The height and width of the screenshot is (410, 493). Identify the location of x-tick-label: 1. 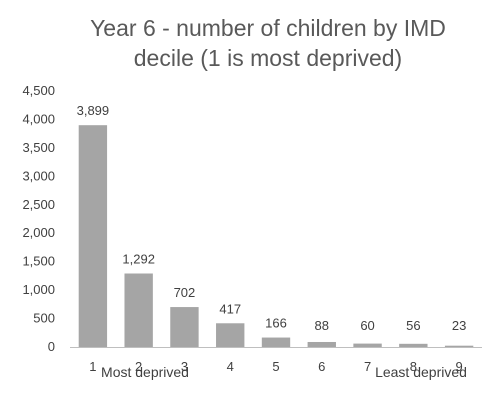
(92, 366).